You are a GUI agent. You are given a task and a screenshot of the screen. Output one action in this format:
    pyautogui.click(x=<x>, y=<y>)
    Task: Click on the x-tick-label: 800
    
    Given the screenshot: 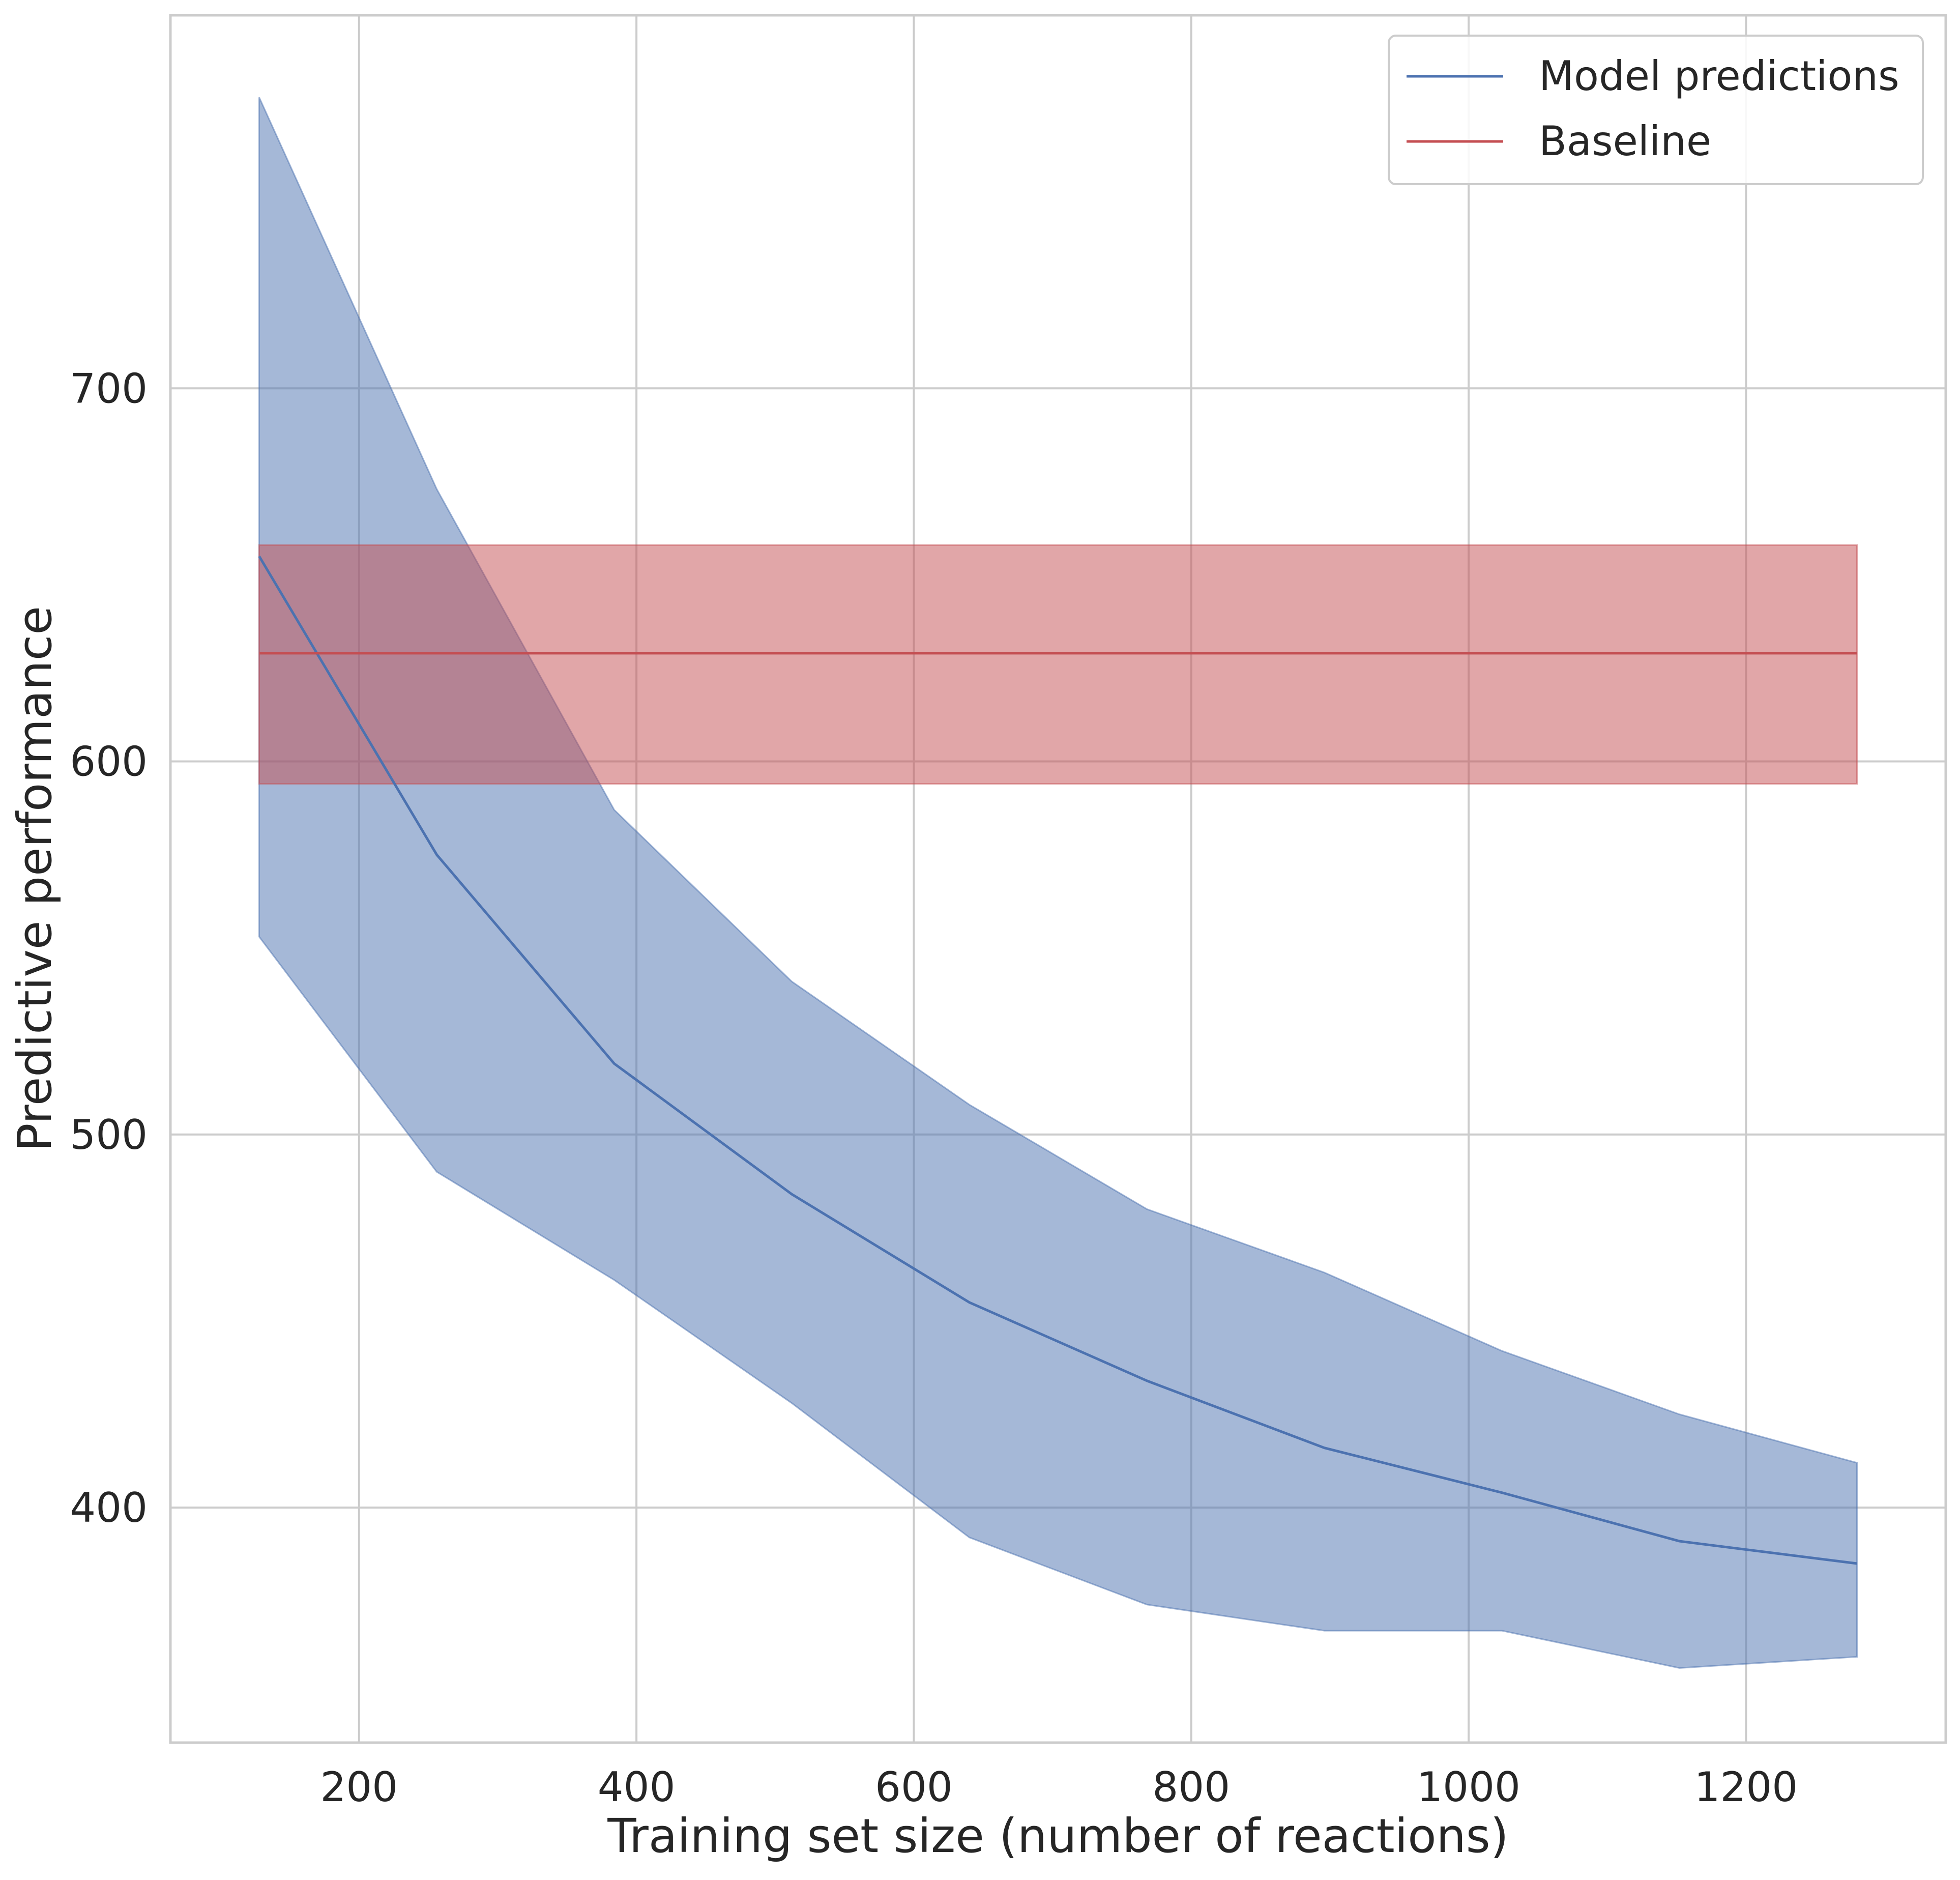 What is the action you would take?
    pyautogui.click(x=1191, y=1787)
    